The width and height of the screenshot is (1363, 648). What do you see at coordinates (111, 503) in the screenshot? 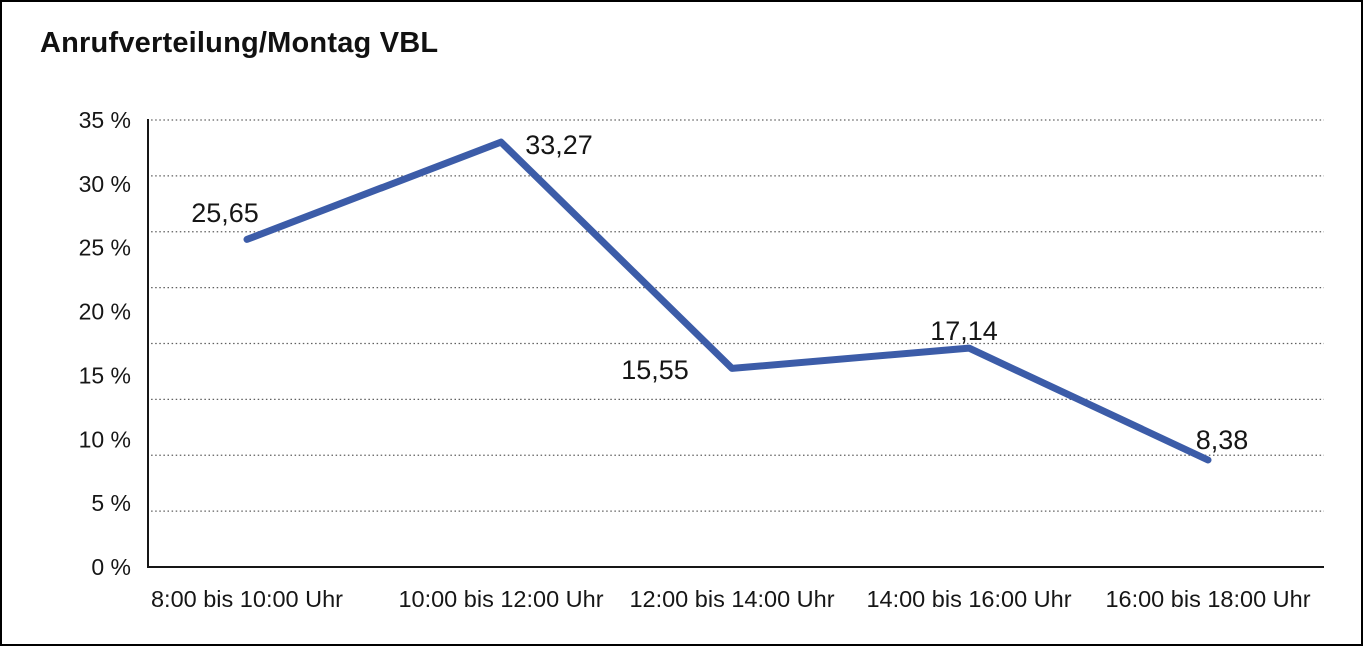
I see `y-tick-label: 5 %` at bounding box center [111, 503].